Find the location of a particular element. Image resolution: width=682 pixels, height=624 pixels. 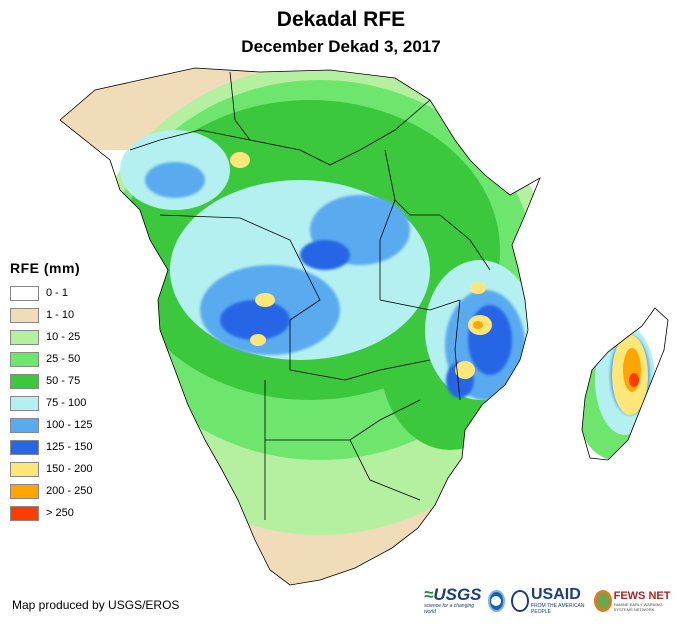

legend-label: 75 - 100 is located at coordinates (66, 403).